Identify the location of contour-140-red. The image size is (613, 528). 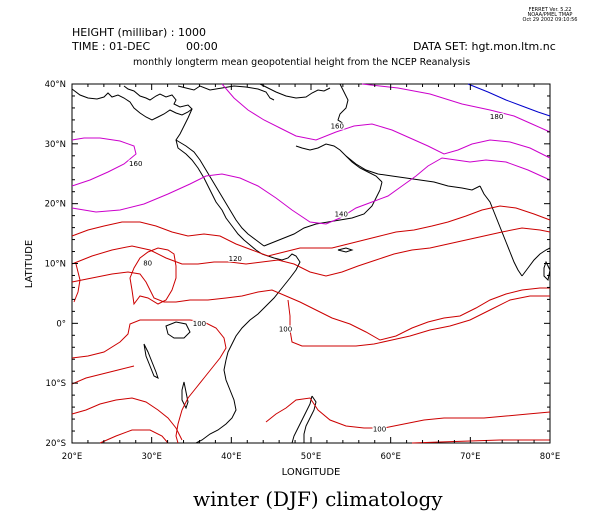
(311, 231).